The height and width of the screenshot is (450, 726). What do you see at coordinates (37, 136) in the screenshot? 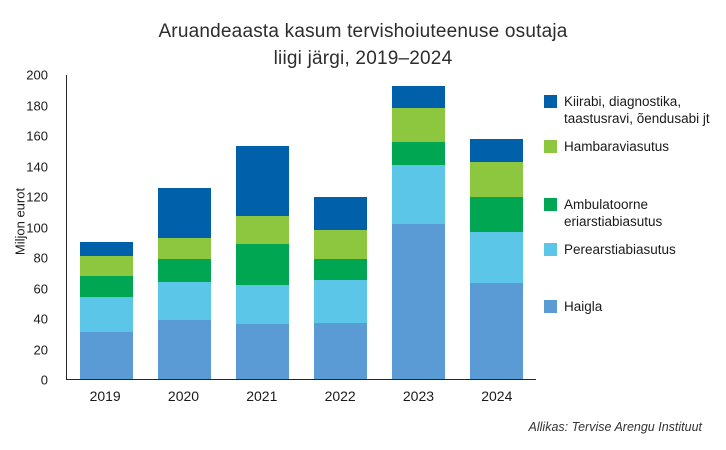
I see `y-tick-label: 160` at bounding box center [37, 136].